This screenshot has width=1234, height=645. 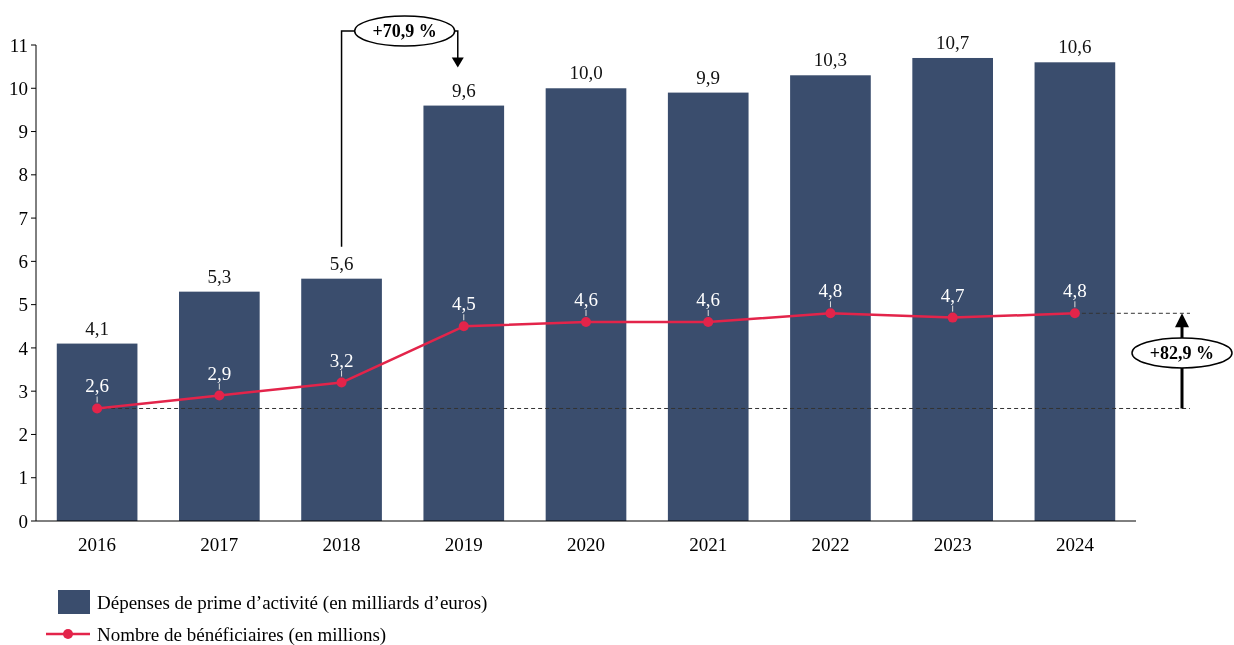 What do you see at coordinates (242, 634) in the screenshot?
I see `legend-label: Nombre de bénéficiaires (en millions)` at bounding box center [242, 634].